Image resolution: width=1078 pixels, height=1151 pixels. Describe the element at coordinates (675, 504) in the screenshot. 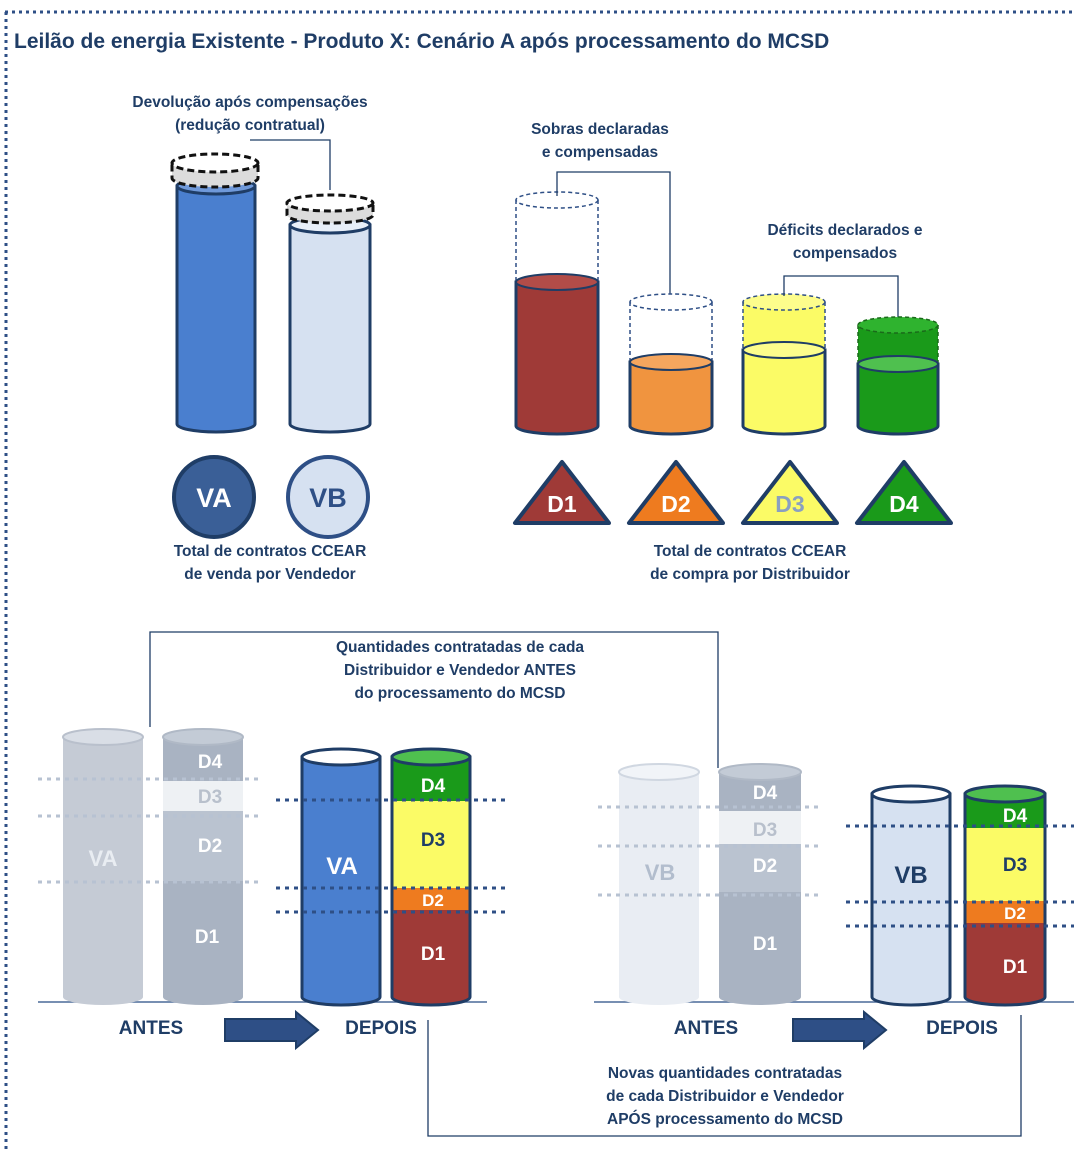

I see `d2-triangle-label: D2` at that location.